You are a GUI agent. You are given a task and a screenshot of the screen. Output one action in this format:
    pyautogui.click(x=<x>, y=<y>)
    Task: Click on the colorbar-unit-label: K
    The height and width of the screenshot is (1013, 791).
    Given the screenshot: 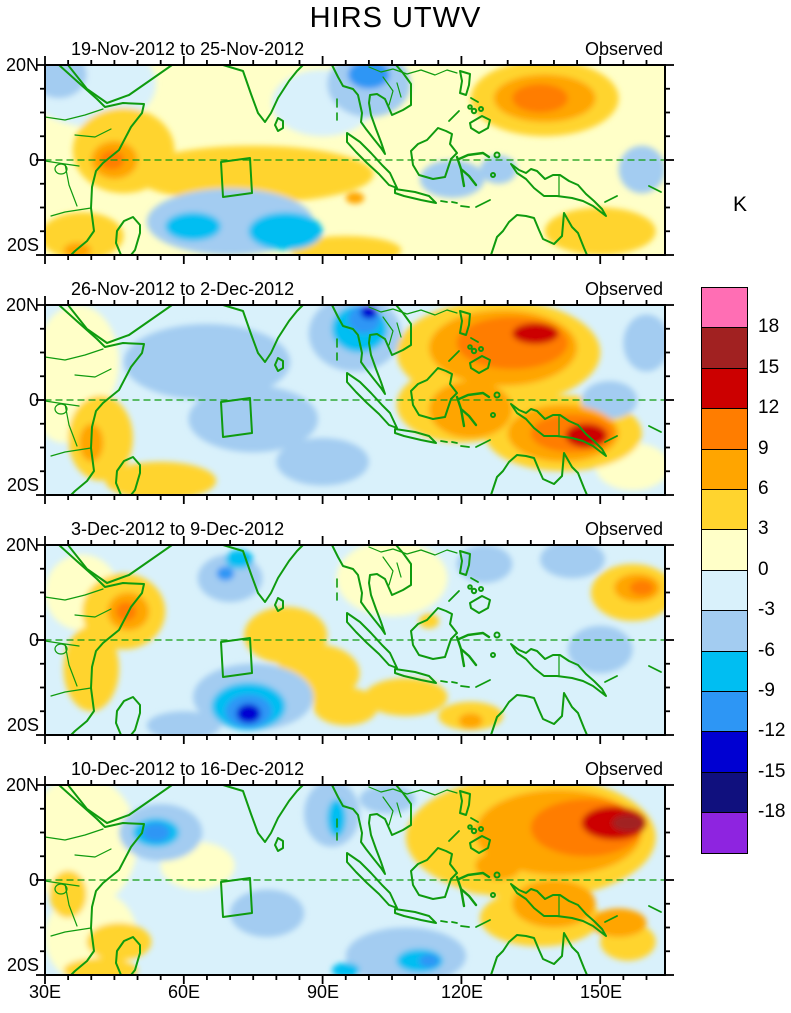 What is the action you would take?
    pyautogui.click(x=739, y=204)
    